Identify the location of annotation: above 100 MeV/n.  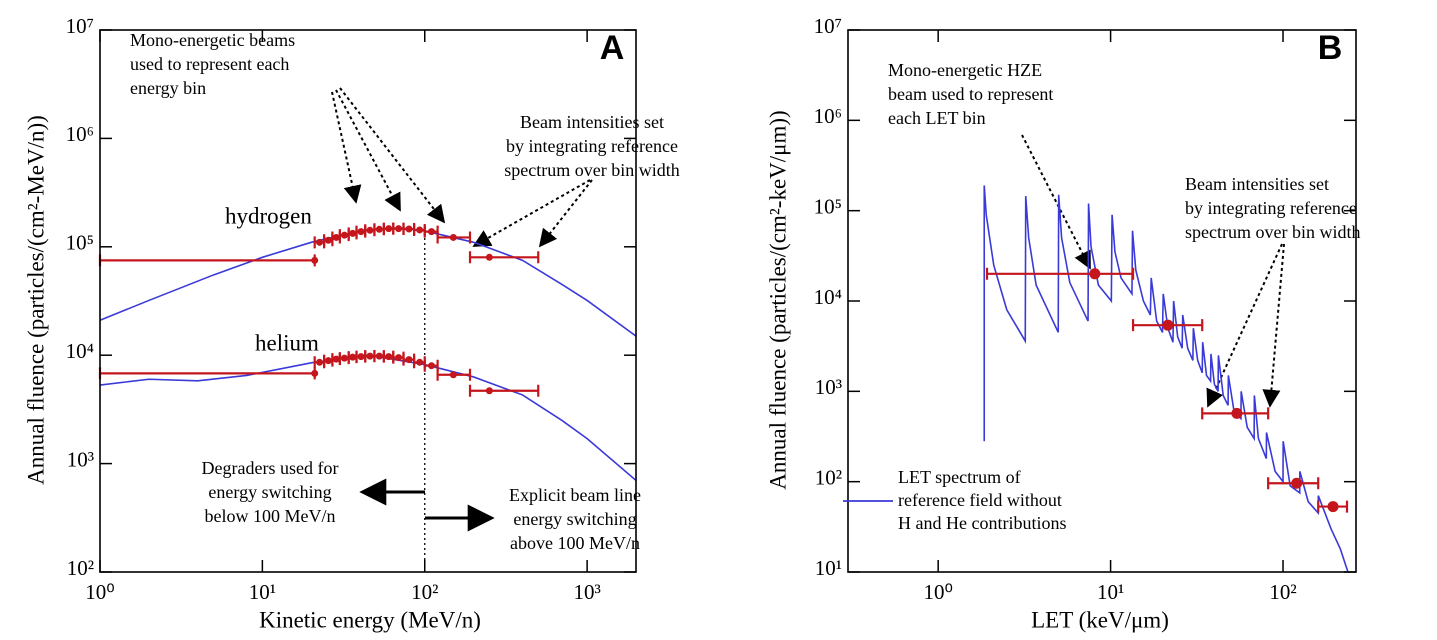
(575, 543).